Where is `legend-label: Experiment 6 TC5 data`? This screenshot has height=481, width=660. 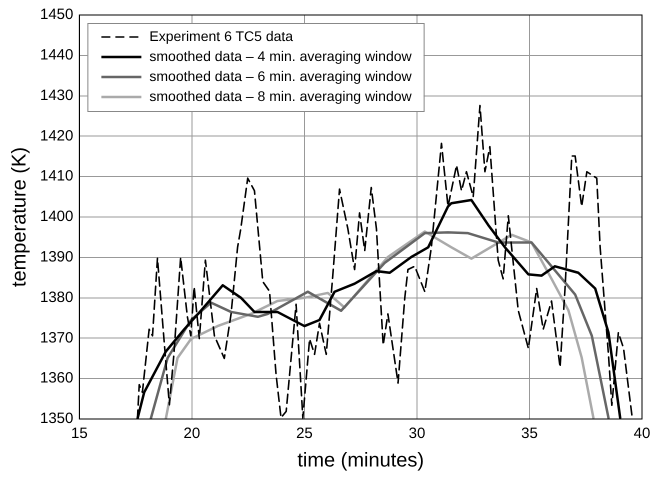
legend-label: Experiment 6 TC5 data is located at coordinates (221, 36).